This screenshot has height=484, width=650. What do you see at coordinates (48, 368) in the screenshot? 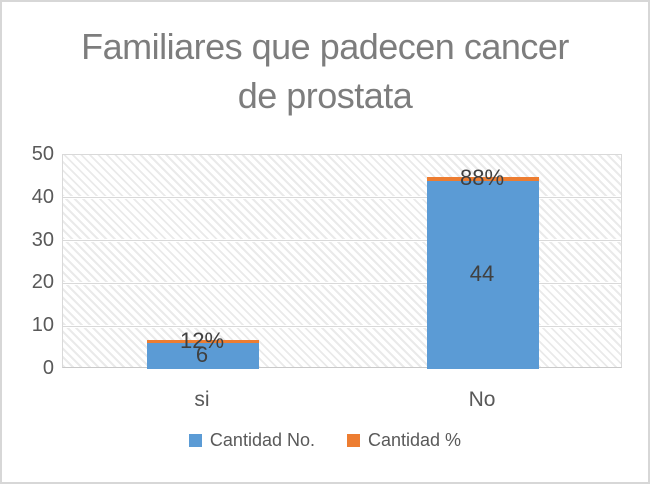
I see `y-tick-label: 0` at bounding box center [48, 368].